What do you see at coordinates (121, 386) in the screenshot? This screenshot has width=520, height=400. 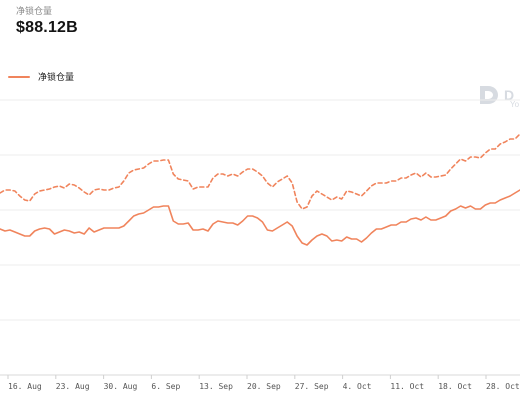 I see `x-tick-label: 30. Aug` at bounding box center [121, 386].